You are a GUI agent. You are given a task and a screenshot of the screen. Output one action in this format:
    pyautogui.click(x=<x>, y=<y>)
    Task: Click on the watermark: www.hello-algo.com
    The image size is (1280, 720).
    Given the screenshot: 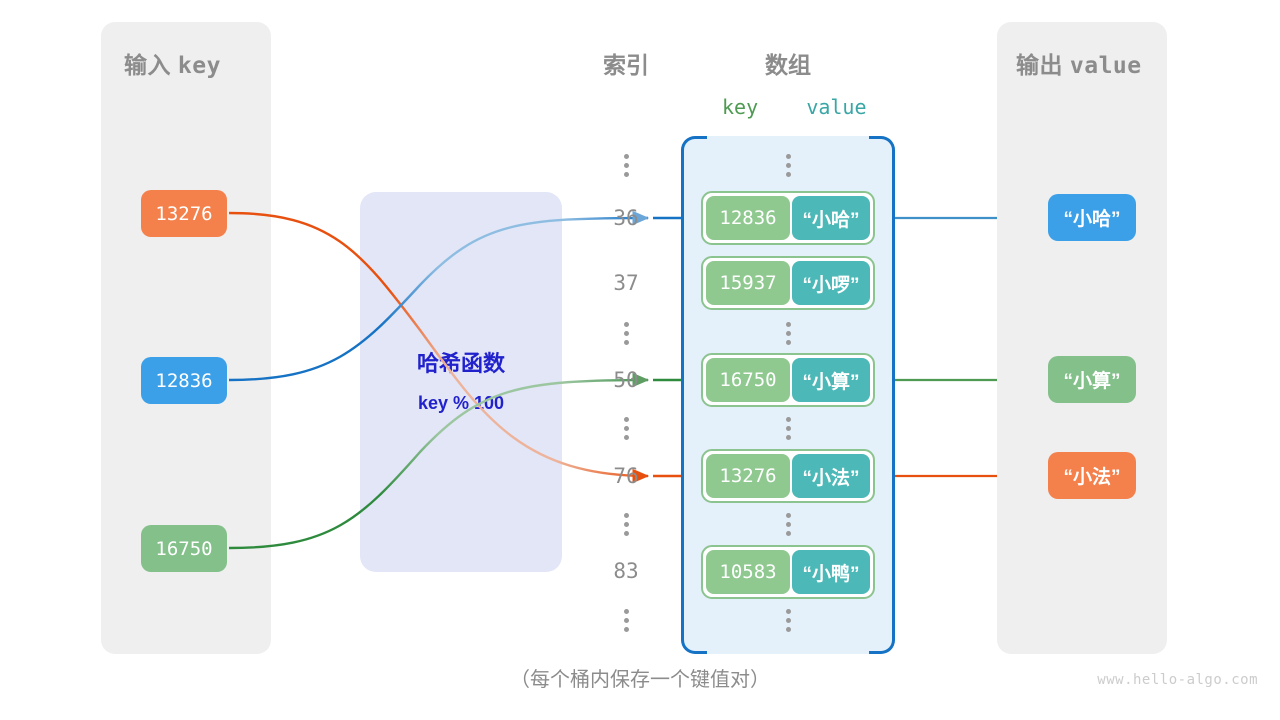 What is the action you would take?
    pyautogui.click(x=1177, y=680)
    